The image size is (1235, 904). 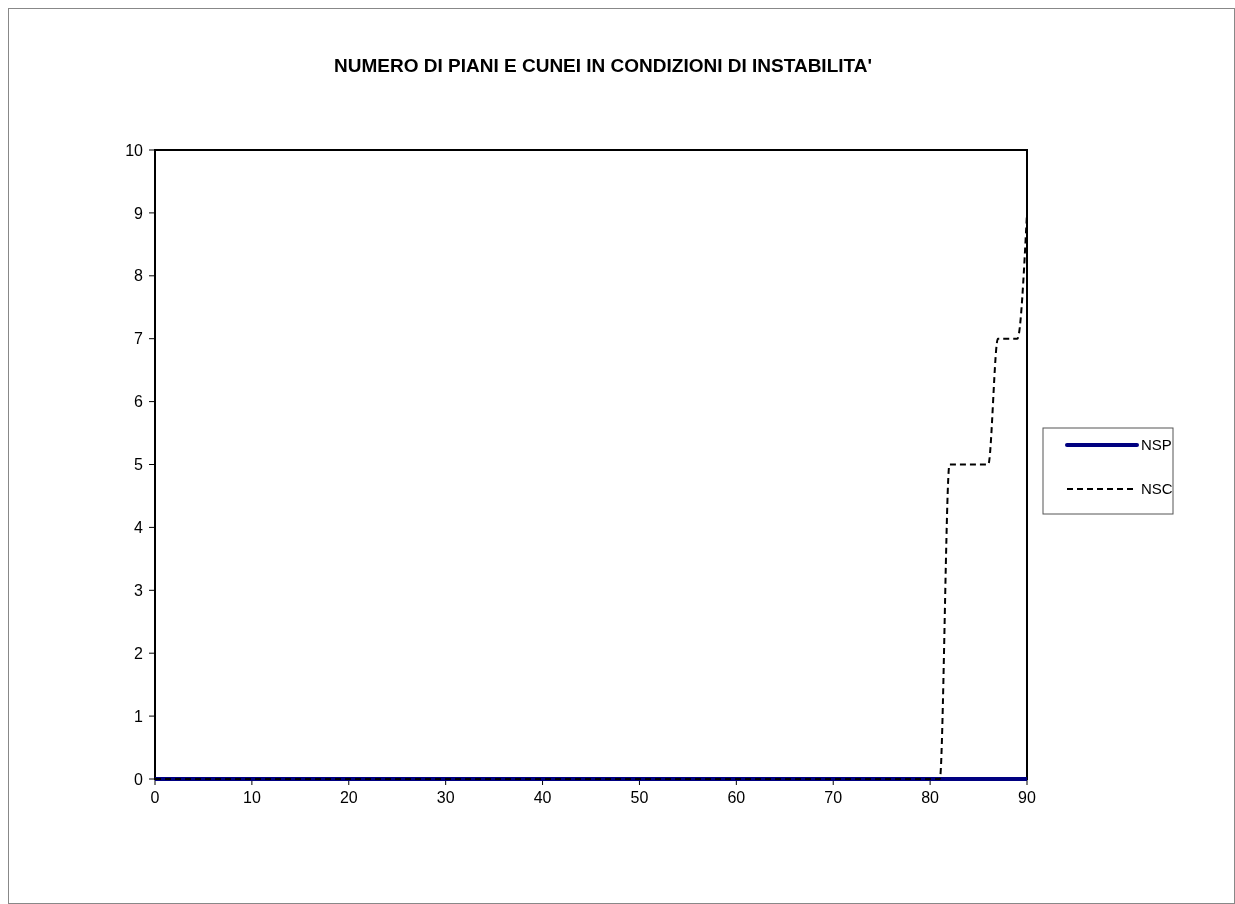 What do you see at coordinates (139, 590) in the screenshot?
I see `y-tick-label: 3` at bounding box center [139, 590].